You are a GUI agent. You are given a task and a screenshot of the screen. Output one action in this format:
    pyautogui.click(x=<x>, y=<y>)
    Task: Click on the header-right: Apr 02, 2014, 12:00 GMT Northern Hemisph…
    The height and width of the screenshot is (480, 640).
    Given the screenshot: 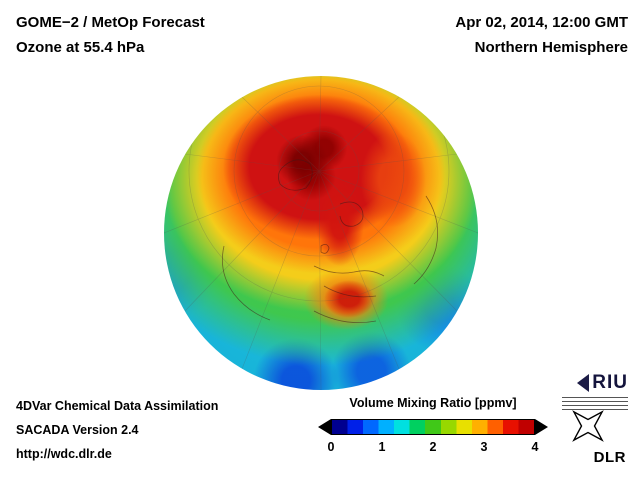 What is the action you would take?
    pyautogui.click(x=541, y=35)
    